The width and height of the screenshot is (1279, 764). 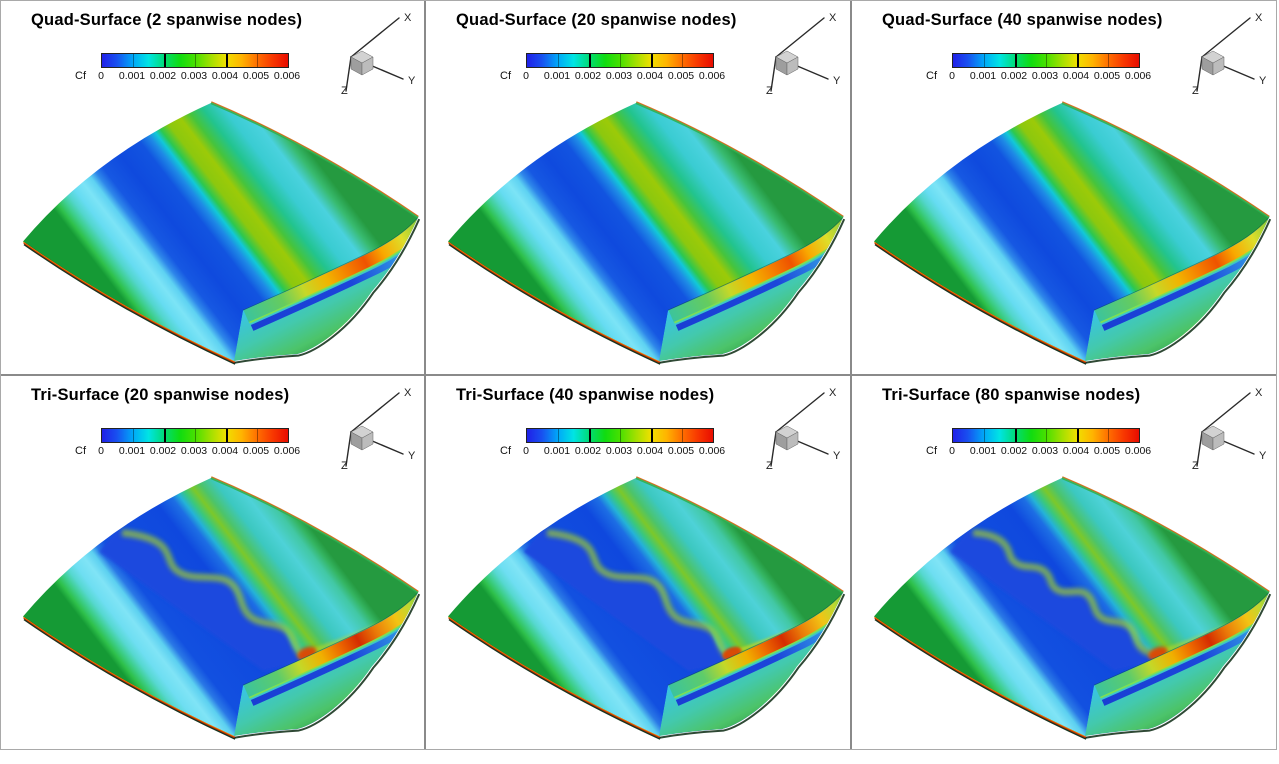 What do you see at coordinates (1011, 395) in the screenshot?
I see `panel-title: Tri-Surface (80 spanwise nodes)` at bounding box center [1011, 395].